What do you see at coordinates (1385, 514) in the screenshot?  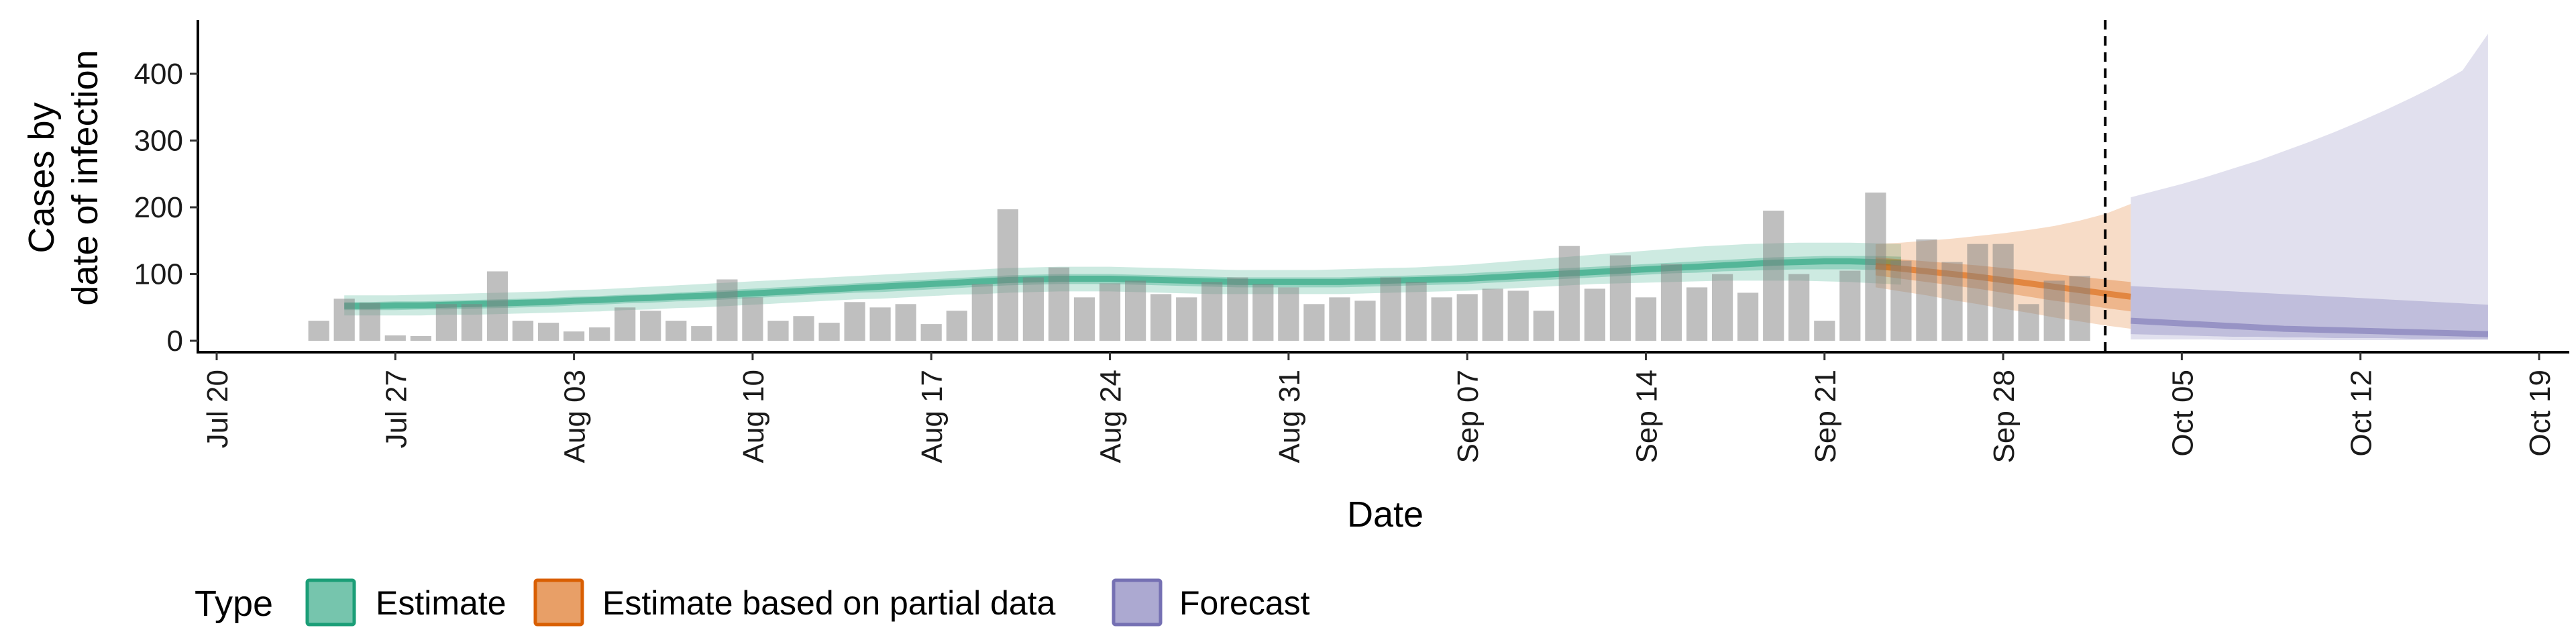 I see `x-axis-title: Date` at bounding box center [1385, 514].